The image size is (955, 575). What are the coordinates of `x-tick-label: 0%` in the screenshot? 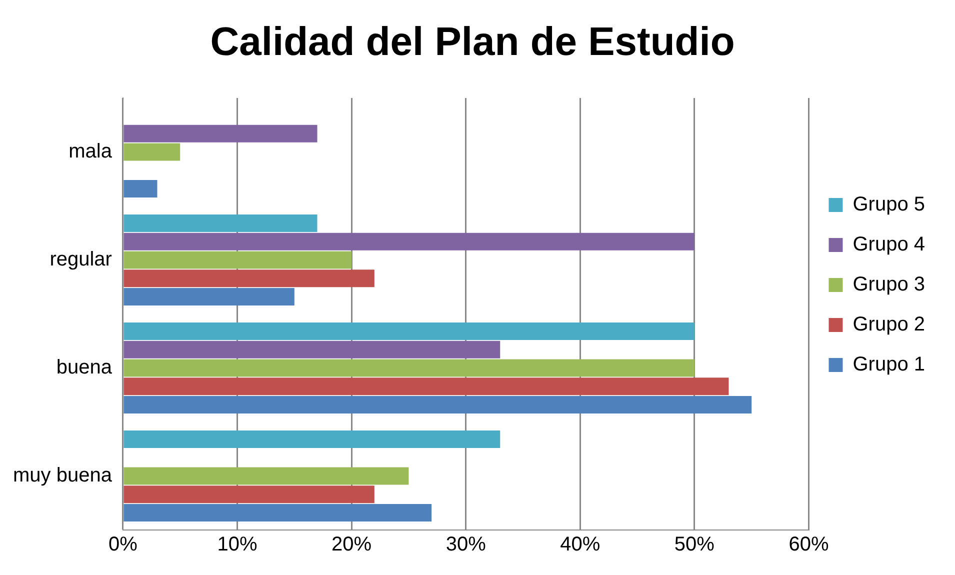 It's located at (123, 545).